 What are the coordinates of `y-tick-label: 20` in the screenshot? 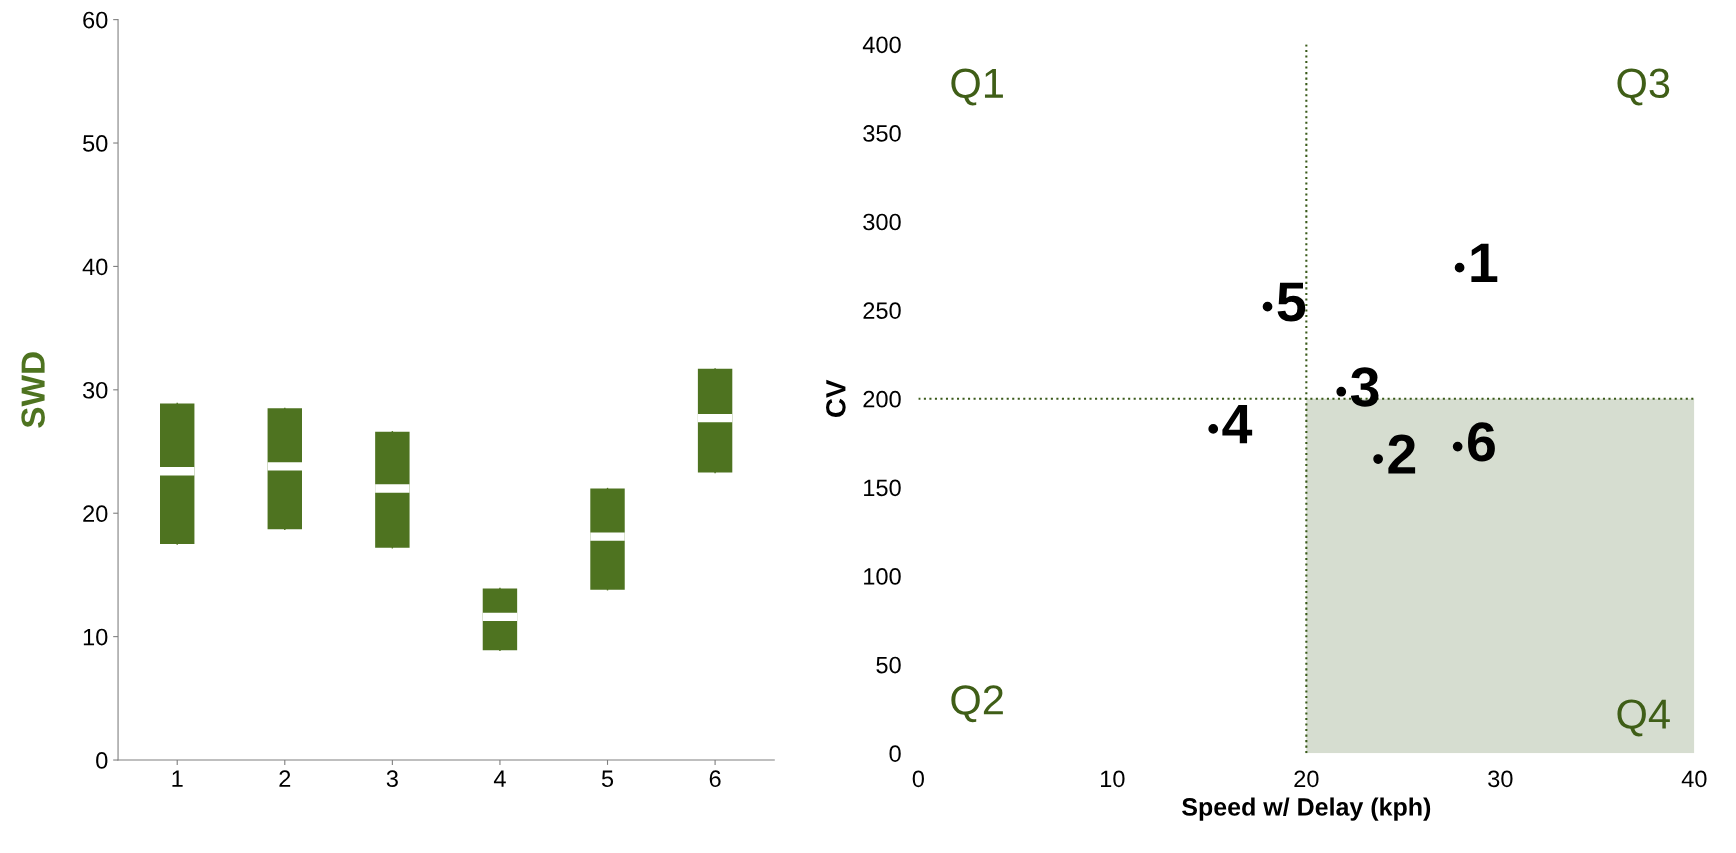 It's located at (95, 514).